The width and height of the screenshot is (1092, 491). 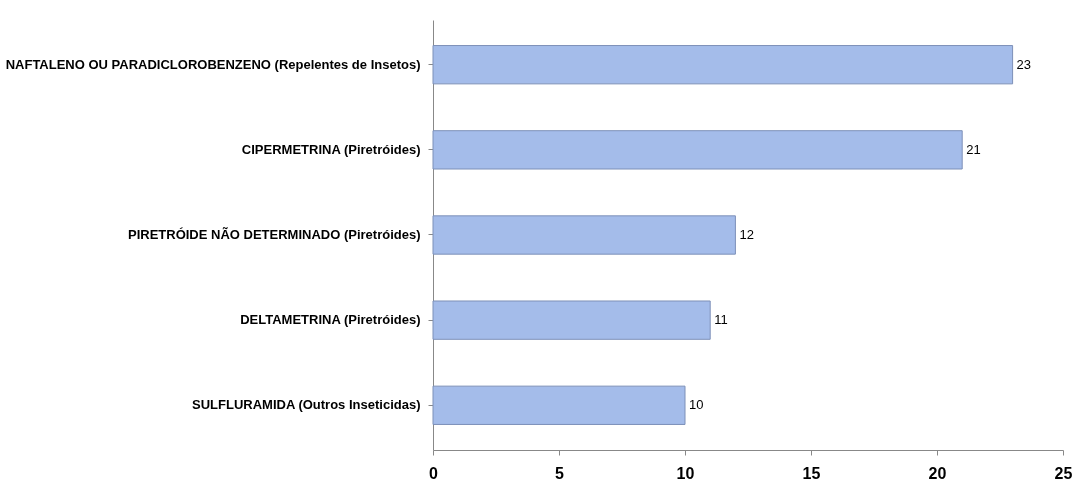 What do you see at coordinates (685, 473) in the screenshot?
I see `x-tick-label: 10` at bounding box center [685, 473].